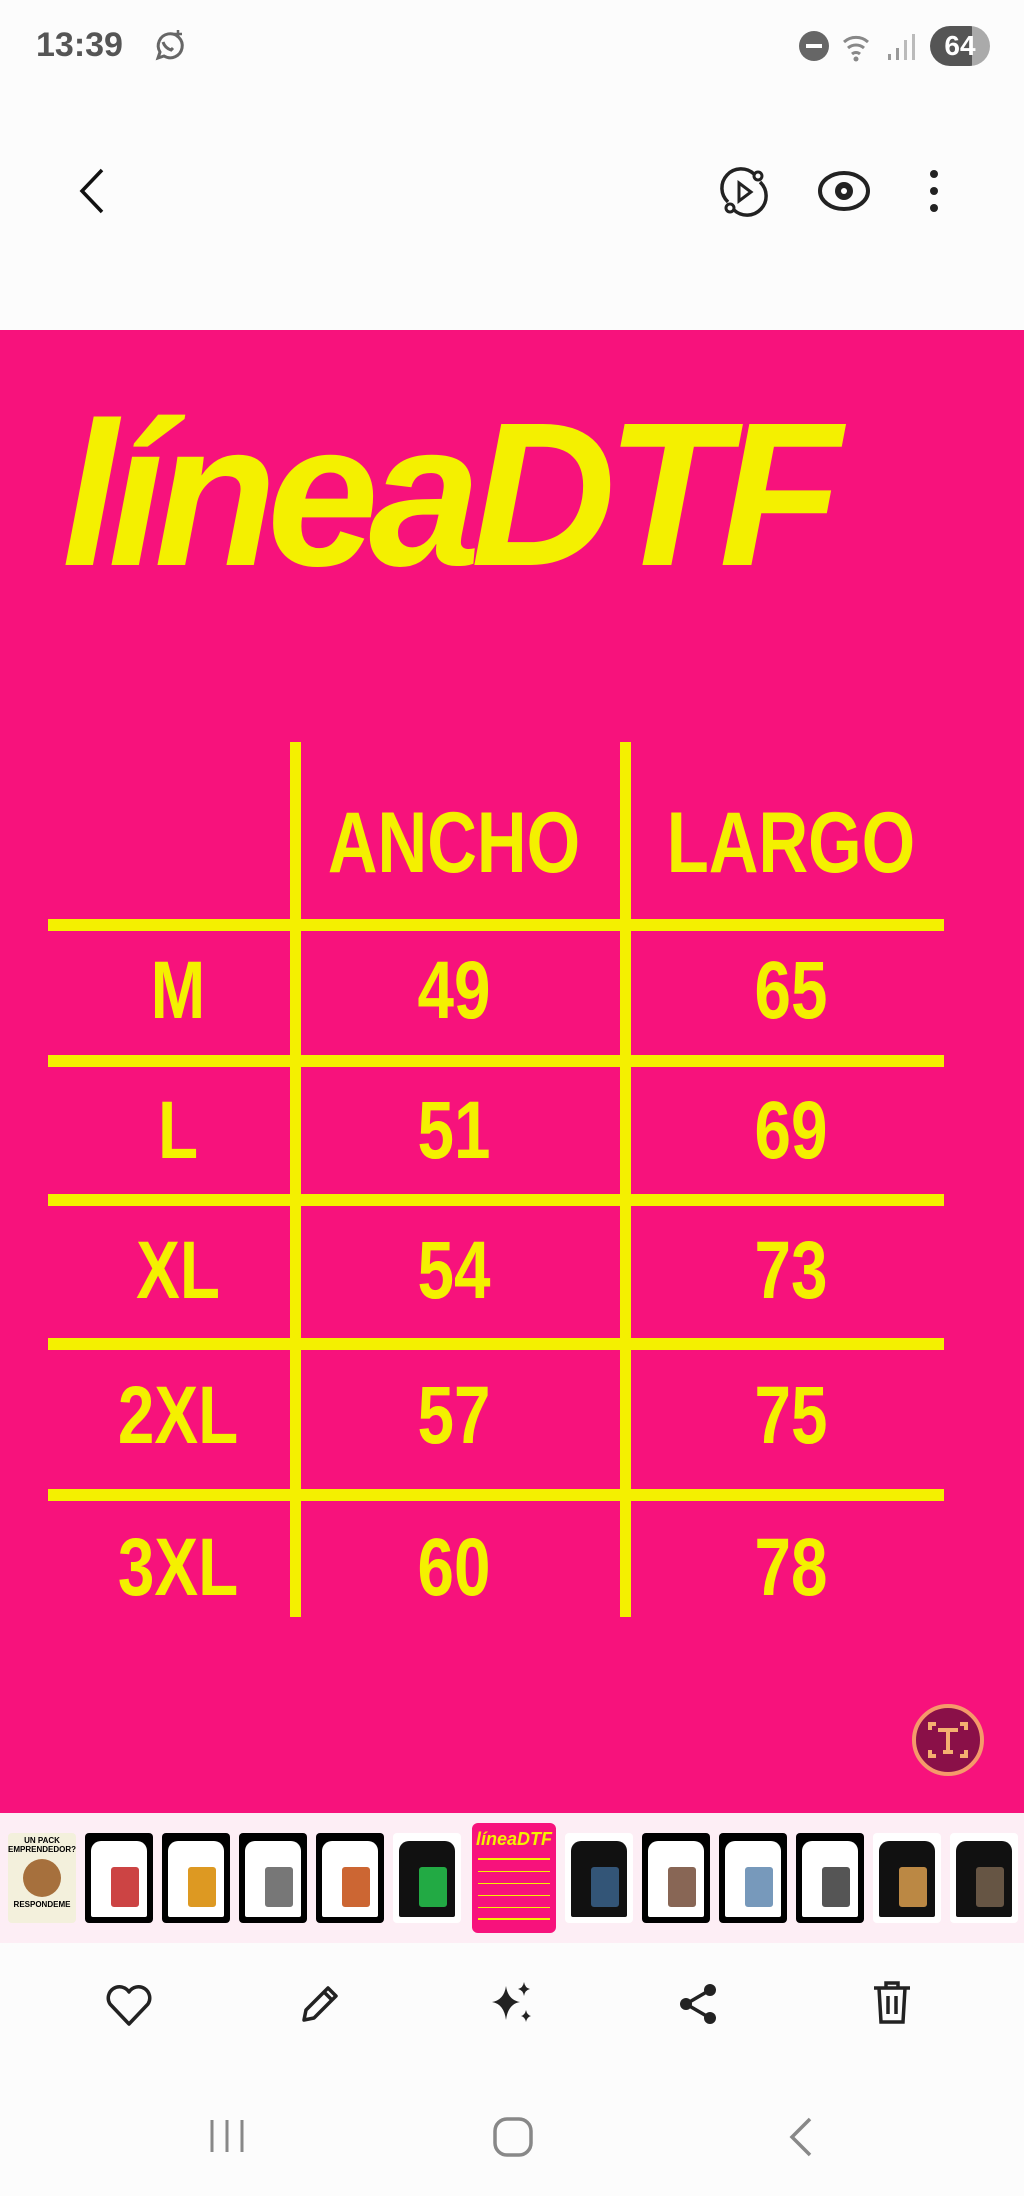 The height and width of the screenshot is (2196, 1024). I want to click on navigation-bar, so click(512, 2140).